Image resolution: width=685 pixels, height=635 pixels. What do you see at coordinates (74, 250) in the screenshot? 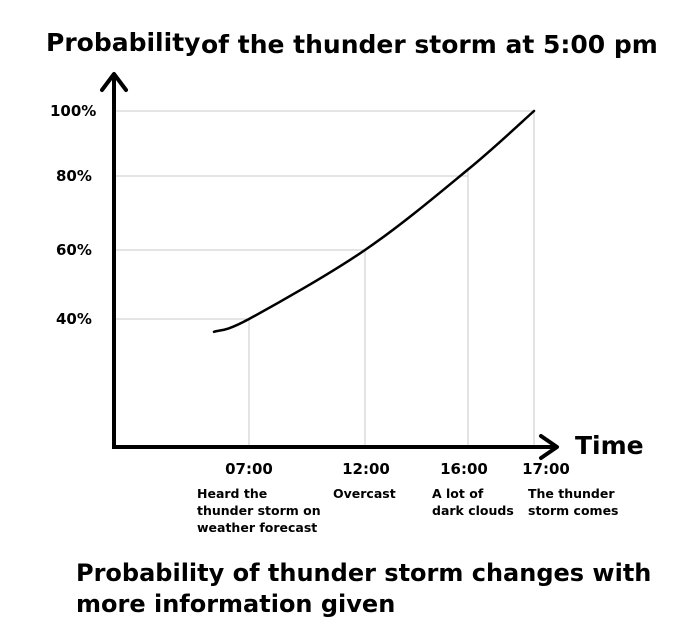
I see `y-tick-label: 60%` at bounding box center [74, 250].